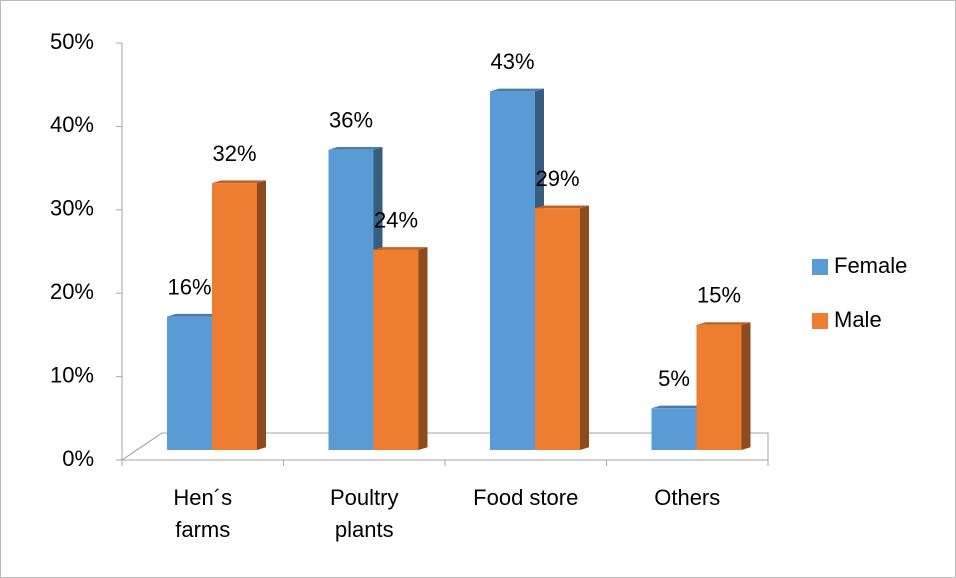 This screenshot has width=956, height=578. I want to click on x-tick-label: Hen´s farms, so click(203, 513).